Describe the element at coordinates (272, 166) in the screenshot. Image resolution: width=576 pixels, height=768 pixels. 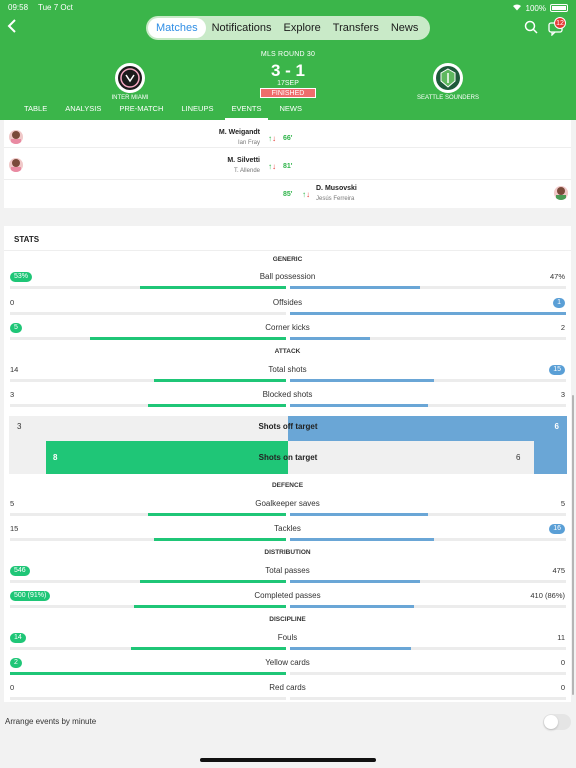
I see `substitution-icon: ↑↓` at that location.